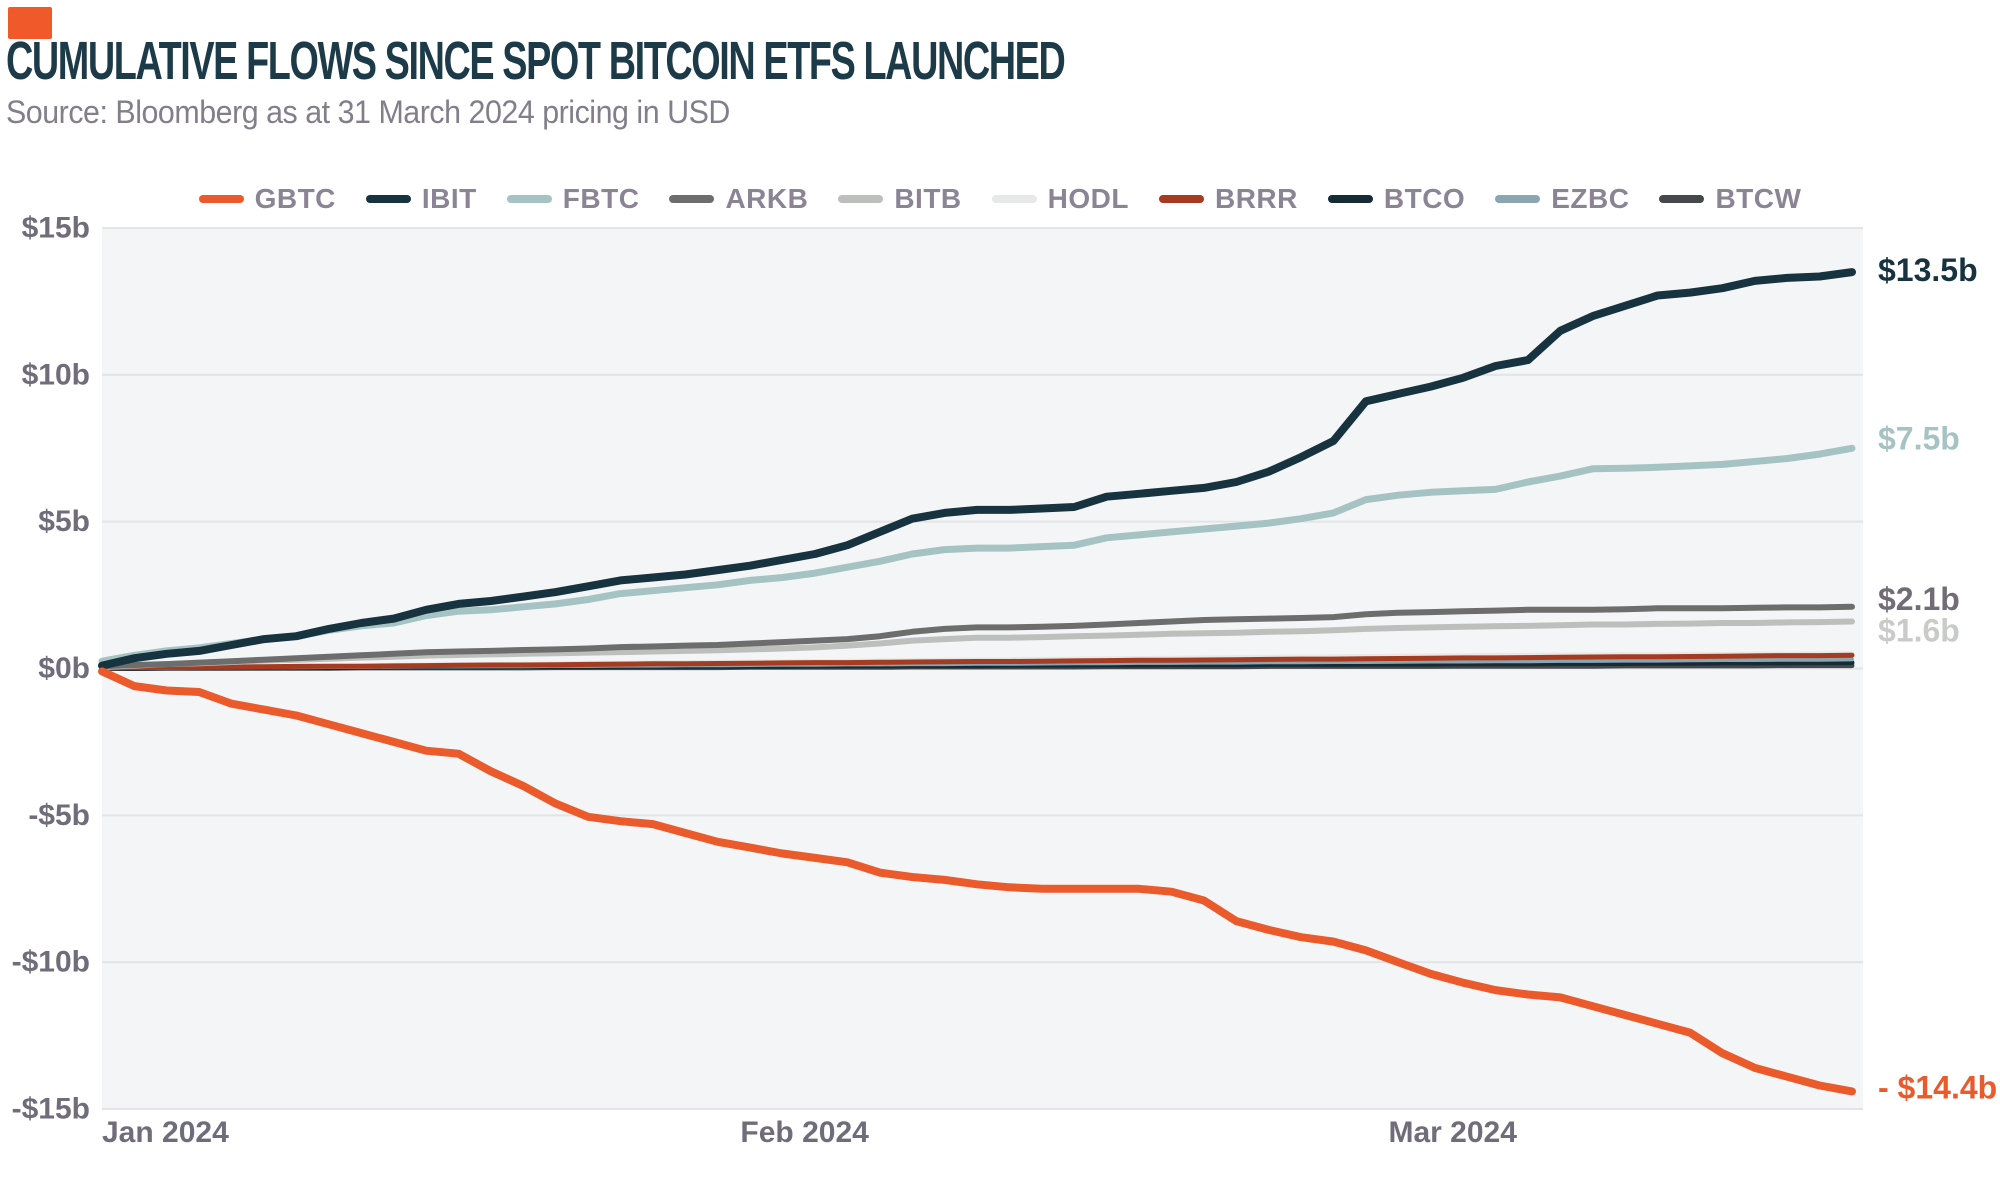 The height and width of the screenshot is (1200, 2000). Describe the element at coordinates (221, 199) in the screenshot. I see `legend-swatch-GBTC` at that location.